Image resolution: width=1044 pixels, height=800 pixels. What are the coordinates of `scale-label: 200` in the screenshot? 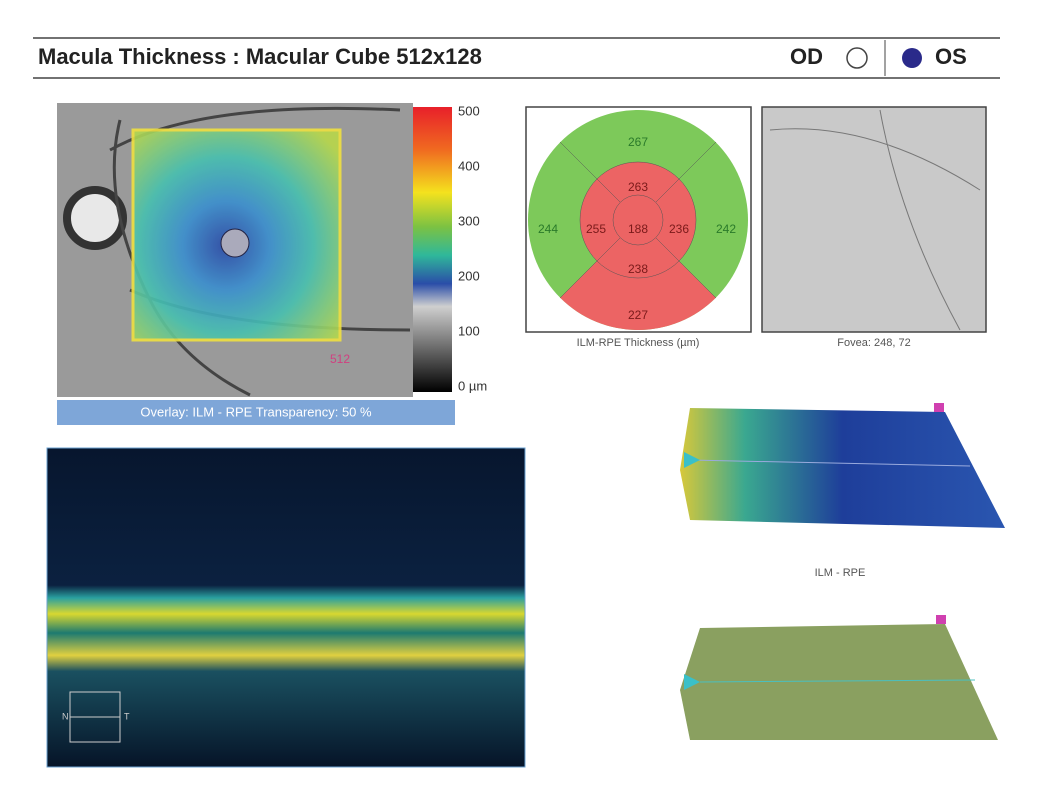 It's located at (469, 275).